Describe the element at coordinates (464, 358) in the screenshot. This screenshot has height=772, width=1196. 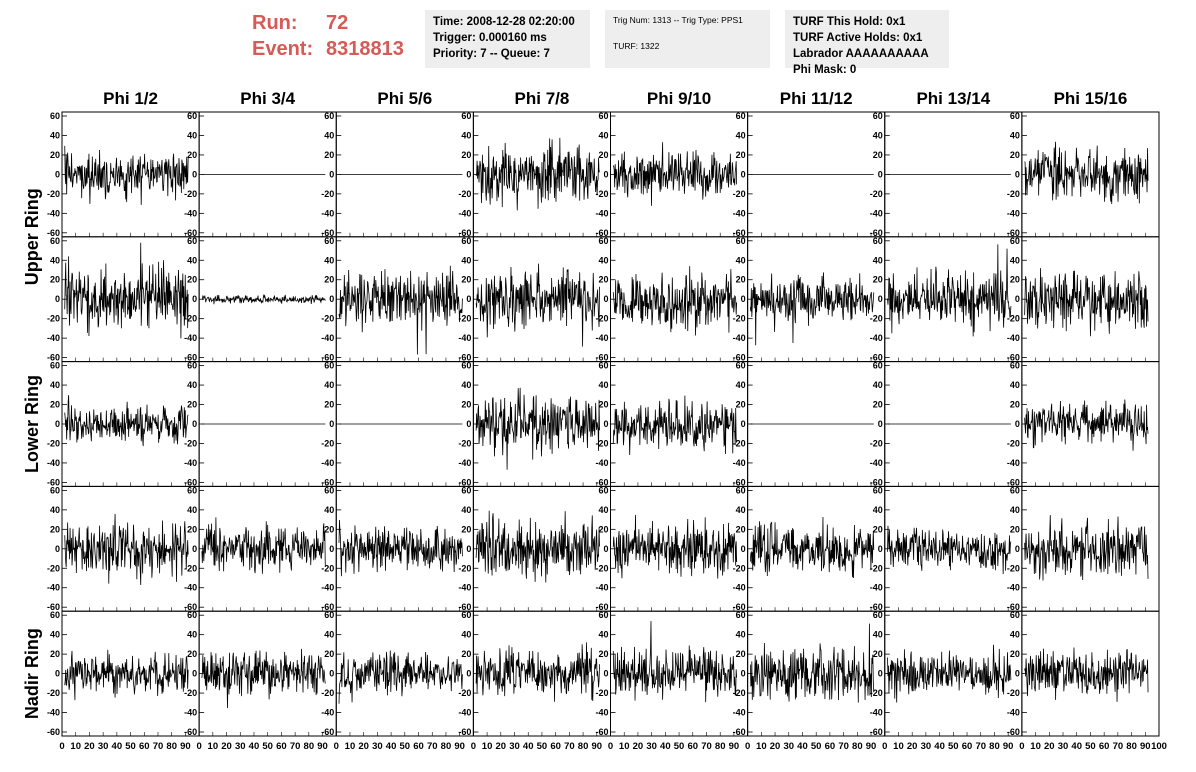
I see `y-tick-label-r2-c4--60: -60` at that location.